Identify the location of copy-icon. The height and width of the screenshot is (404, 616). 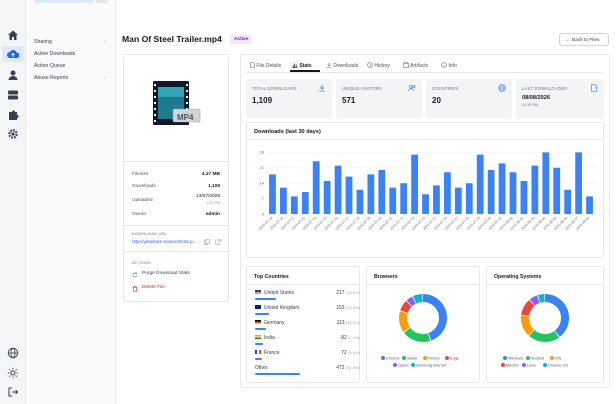
(207, 242).